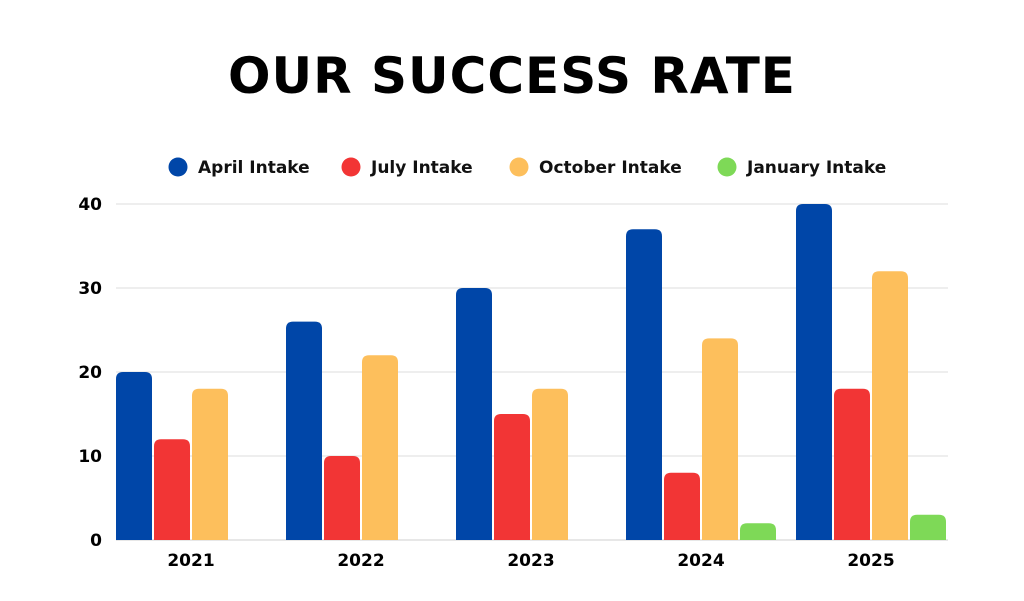 Image resolution: width=1024 pixels, height=601 pixels. What do you see at coordinates (90, 289) in the screenshot?
I see `y-tick-label: 30` at bounding box center [90, 289].